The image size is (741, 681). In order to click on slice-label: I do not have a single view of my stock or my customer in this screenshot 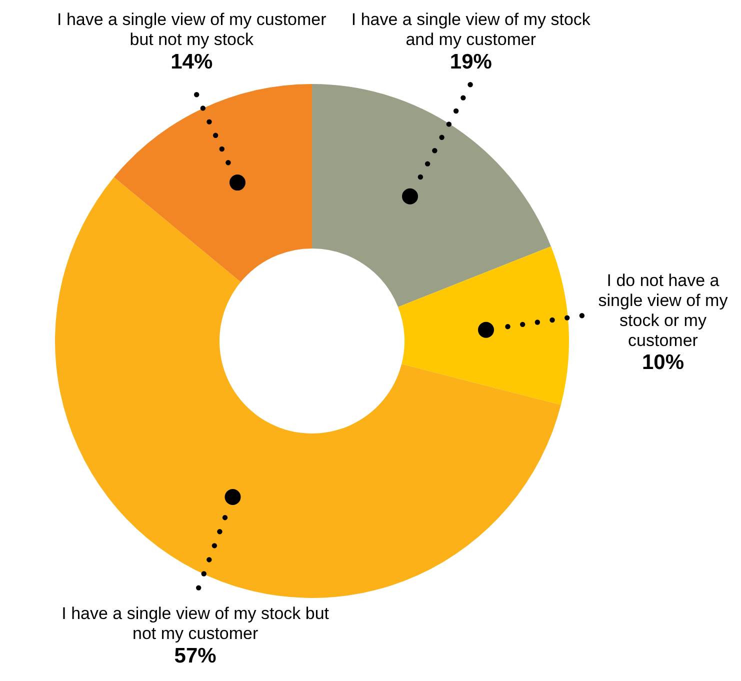, I will do `click(663, 310)`.